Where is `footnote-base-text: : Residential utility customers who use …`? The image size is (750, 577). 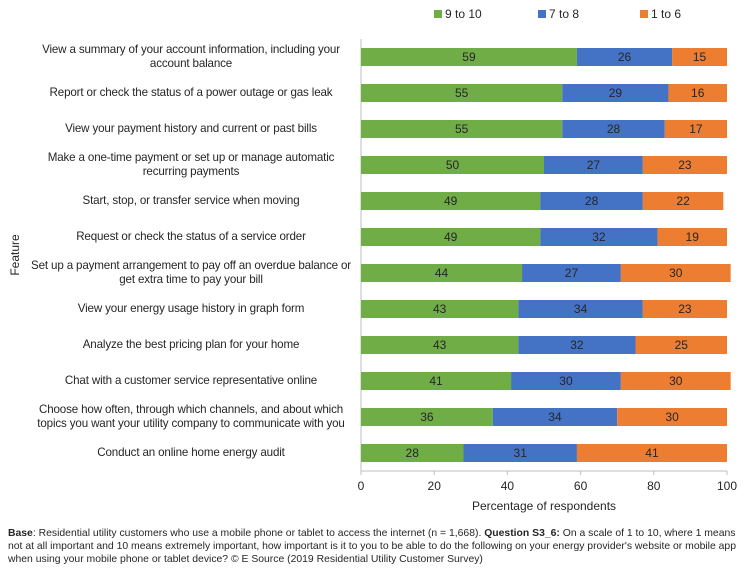 footnote-base-text: : Residential utility customers who use … is located at coordinates (257, 533).